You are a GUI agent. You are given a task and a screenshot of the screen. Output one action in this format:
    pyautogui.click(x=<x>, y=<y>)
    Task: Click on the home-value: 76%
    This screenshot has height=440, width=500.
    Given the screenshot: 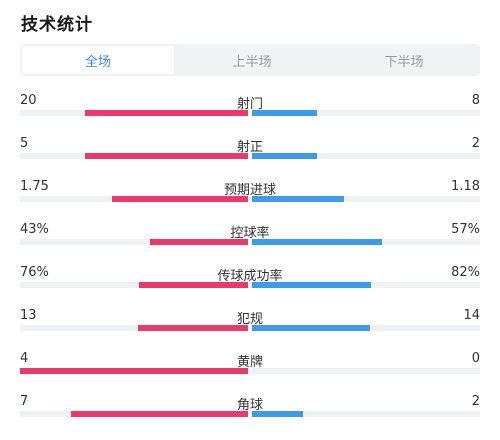 What is the action you would take?
    pyautogui.click(x=34, y=272)
    